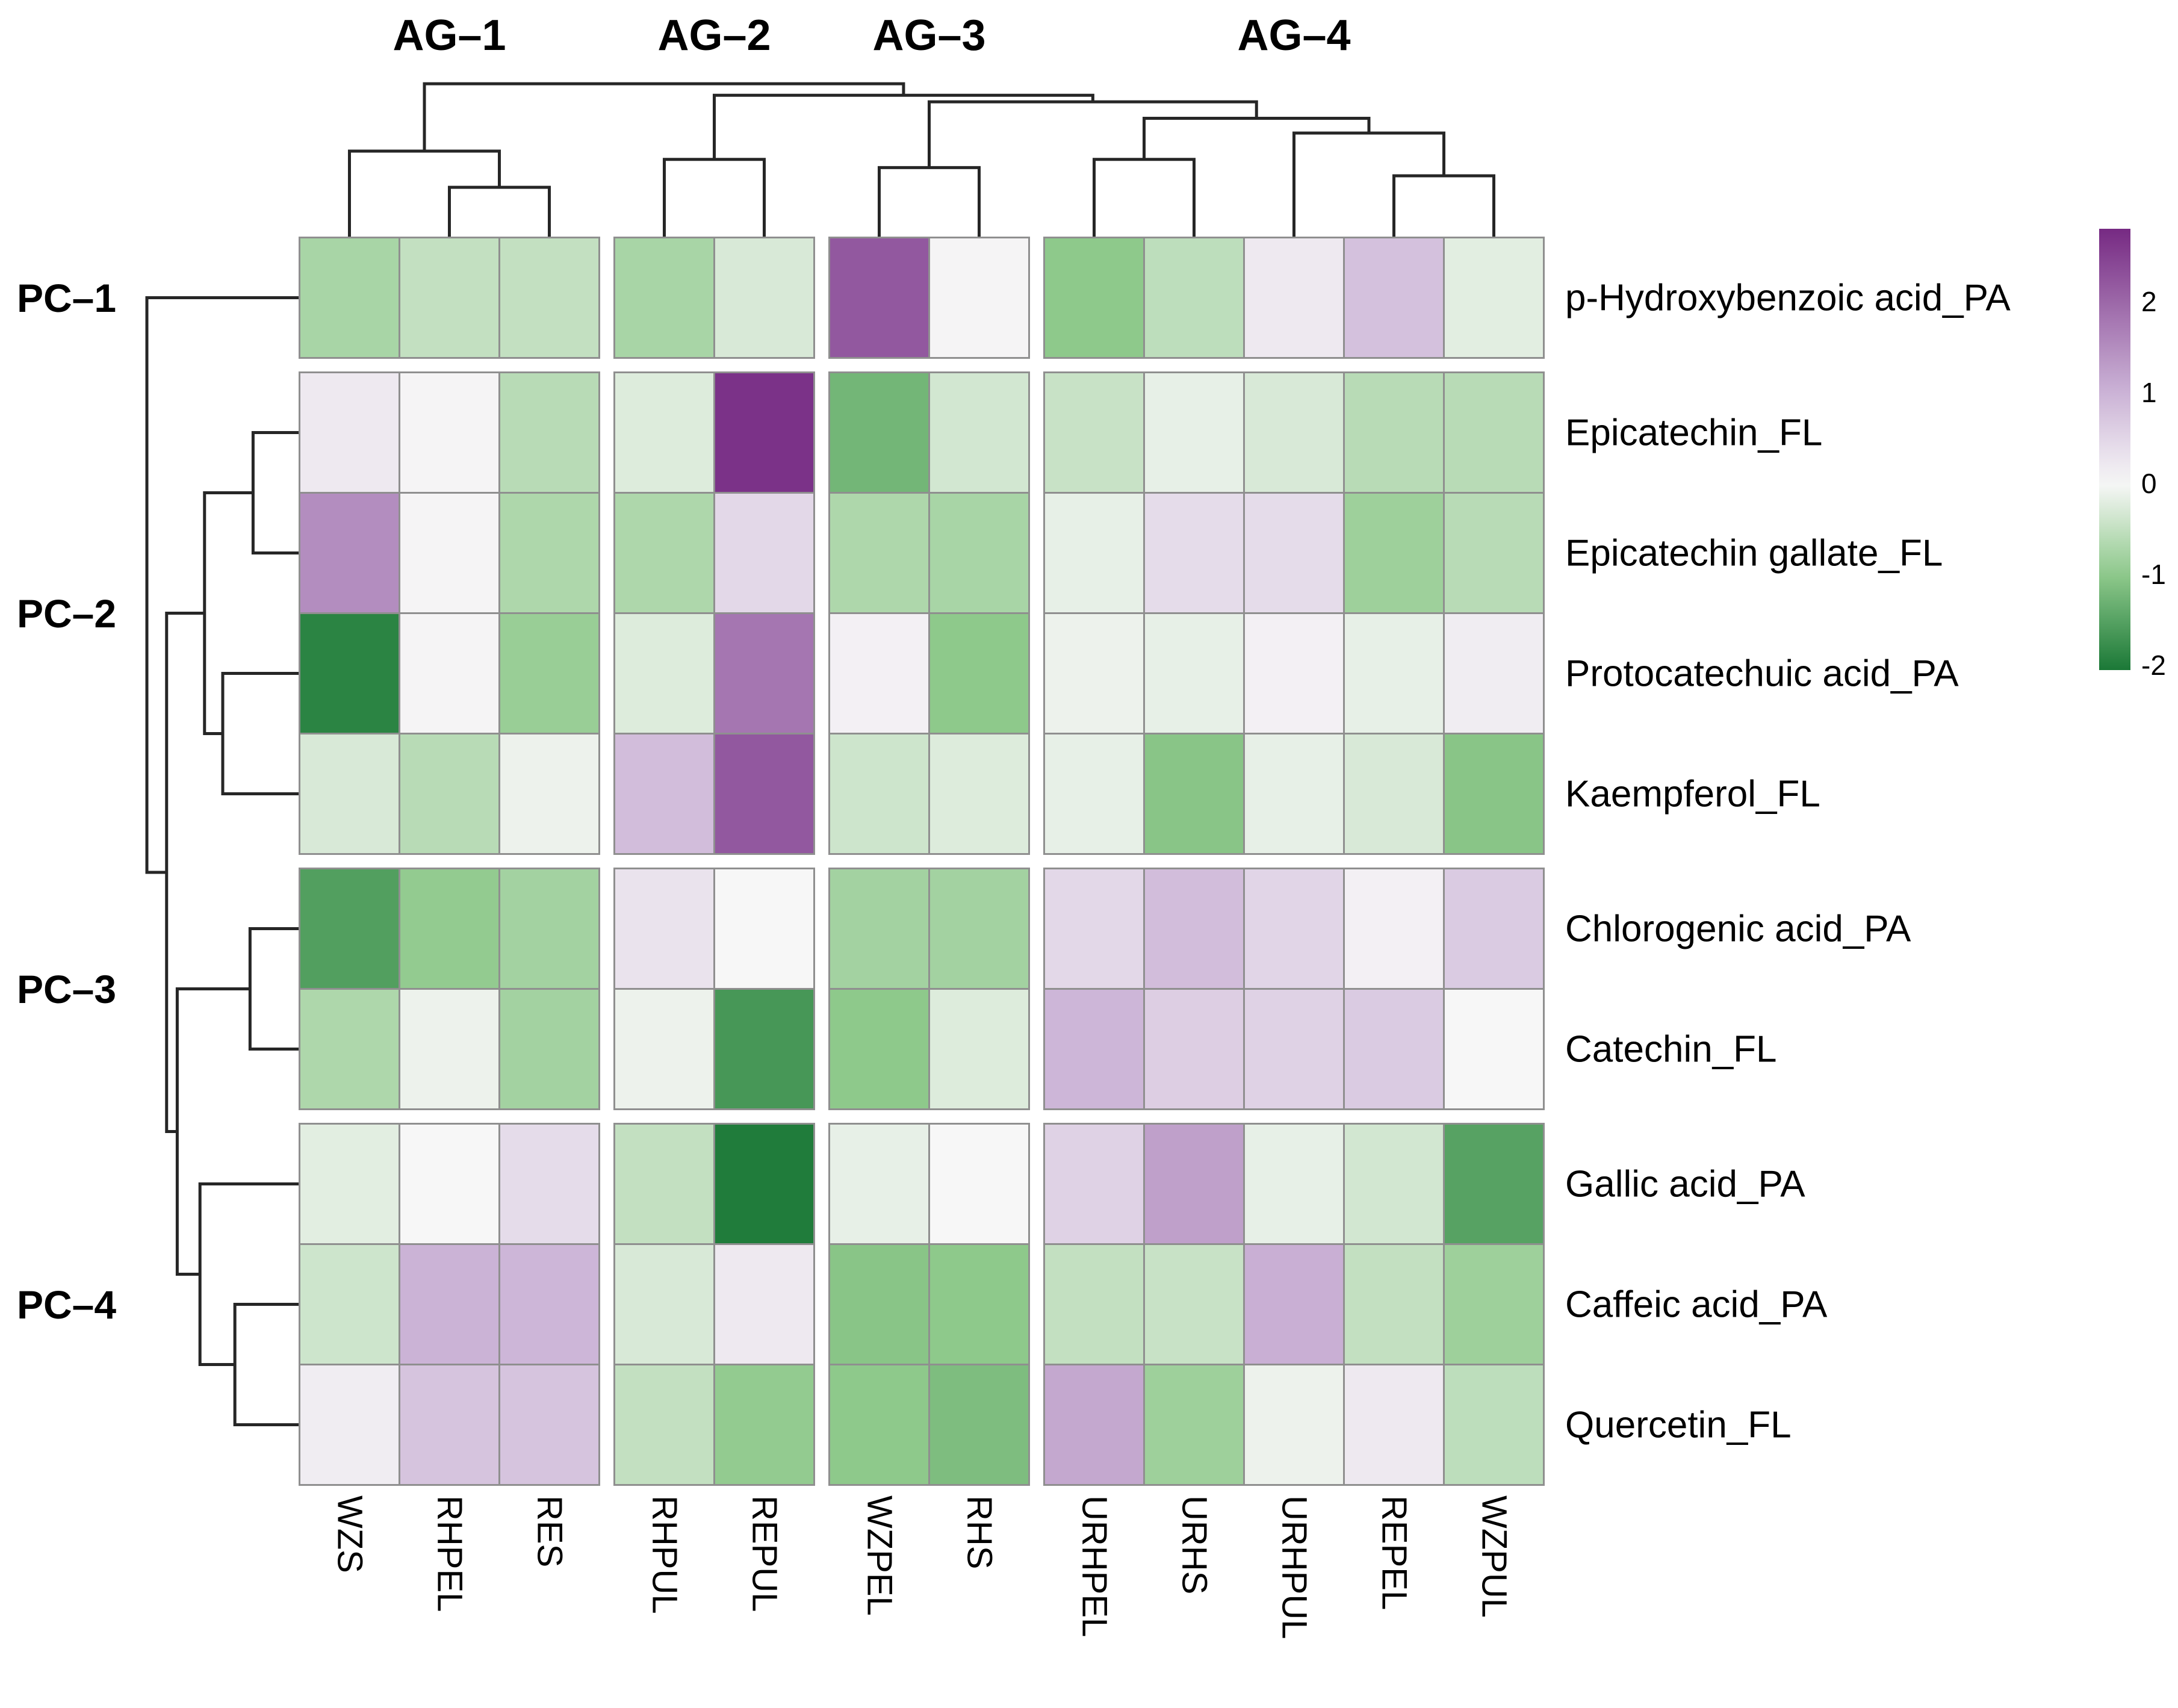 Image resolution: width=2178 pixels, height=1708 pixels. I want to click on colorbar-tick-label: -2, so click(2153, 666).